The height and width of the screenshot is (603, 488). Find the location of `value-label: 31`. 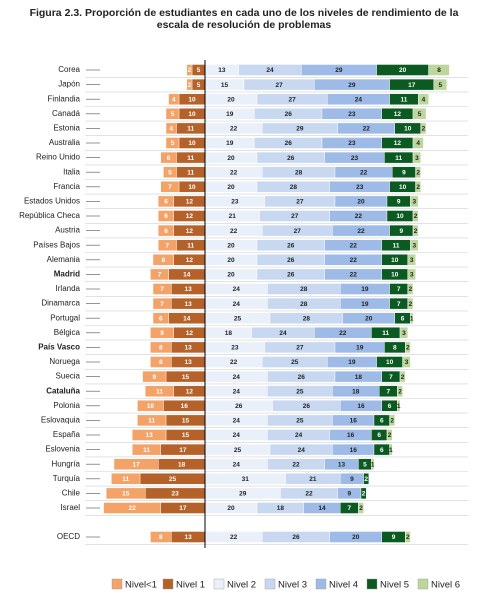

value-label: 31 is located at coordinates (246, 479).